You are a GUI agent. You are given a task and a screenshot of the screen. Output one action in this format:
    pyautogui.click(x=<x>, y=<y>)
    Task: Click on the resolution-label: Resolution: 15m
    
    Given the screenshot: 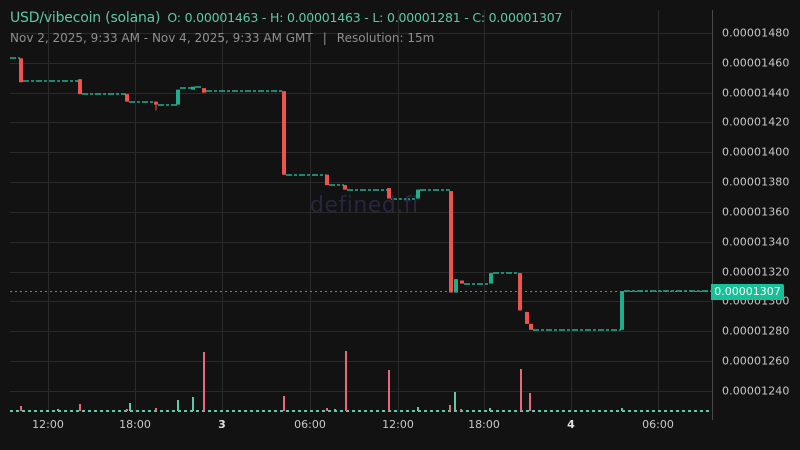 What is the action you would take?
    pyautogui.click(x=385, y=38)
    